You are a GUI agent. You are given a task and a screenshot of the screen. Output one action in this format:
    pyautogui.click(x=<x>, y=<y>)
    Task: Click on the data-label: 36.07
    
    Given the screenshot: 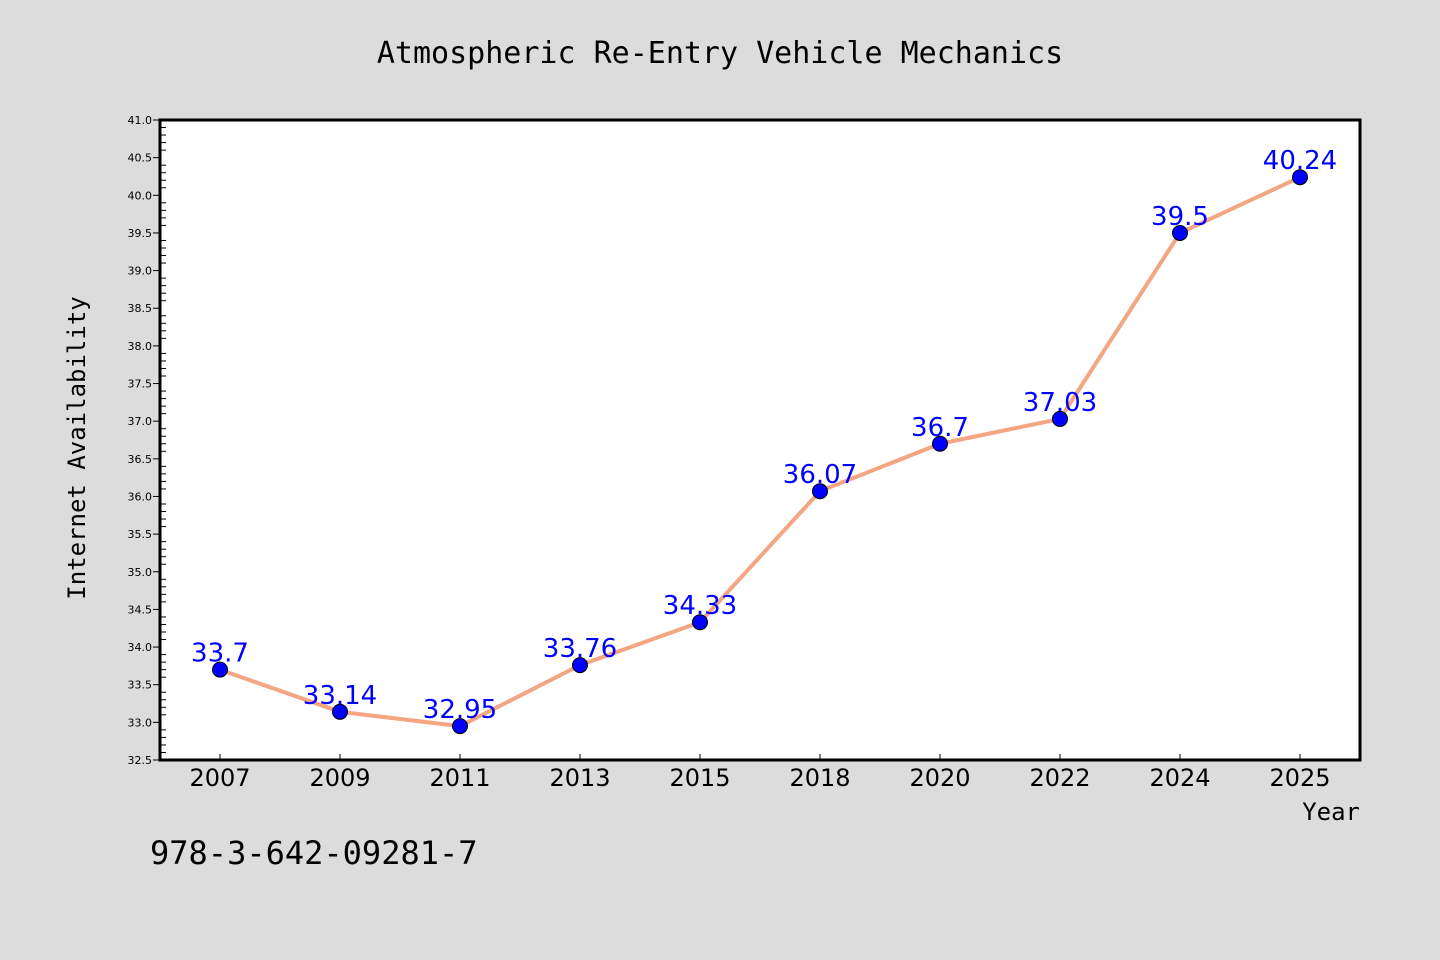 What is the action you would take?
    pyautogui.click(x=820, y=475)
    